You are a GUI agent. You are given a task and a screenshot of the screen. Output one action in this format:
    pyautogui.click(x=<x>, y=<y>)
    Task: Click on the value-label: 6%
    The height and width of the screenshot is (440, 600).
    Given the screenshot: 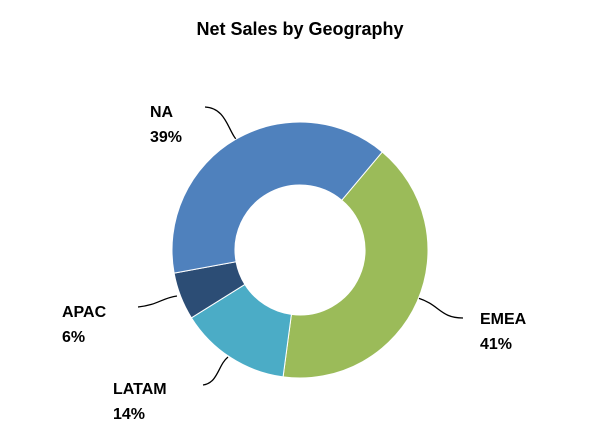 What is the action you would take?
    pyautogui.click(x=73, y=337)
    